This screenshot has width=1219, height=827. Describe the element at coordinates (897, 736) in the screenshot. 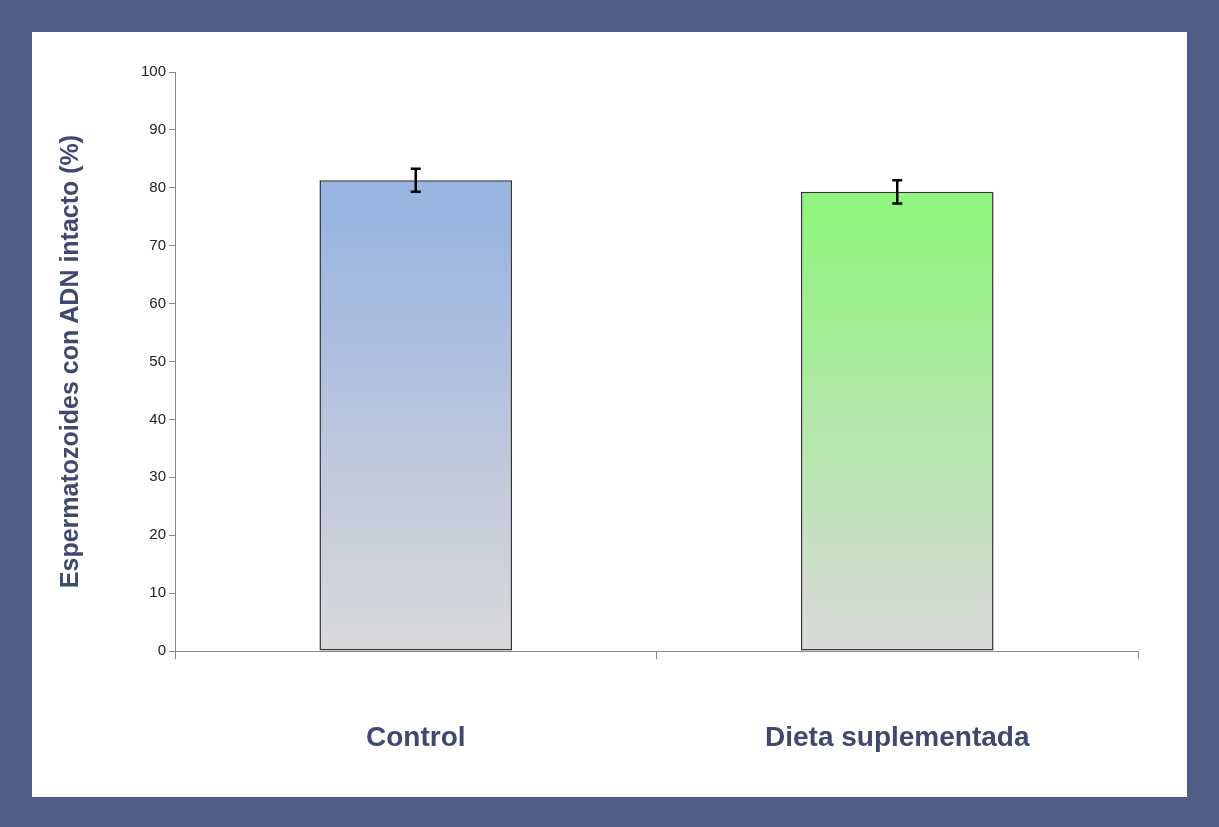

I see `x-tick-label: Dieta suplementada` at that location.